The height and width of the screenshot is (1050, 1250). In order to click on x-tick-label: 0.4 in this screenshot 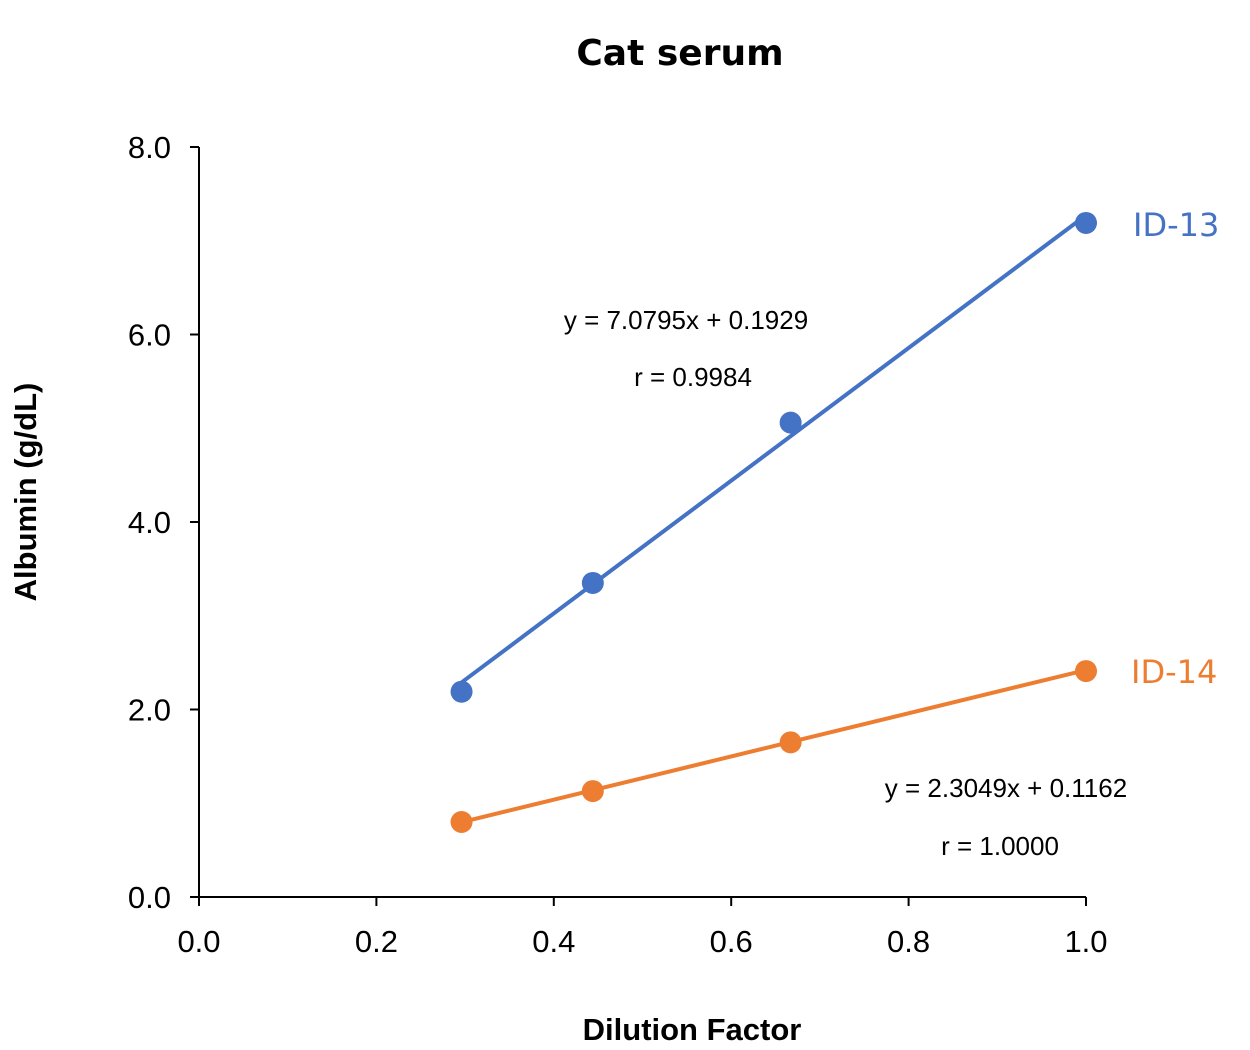, I will do `click(553, 941)`.